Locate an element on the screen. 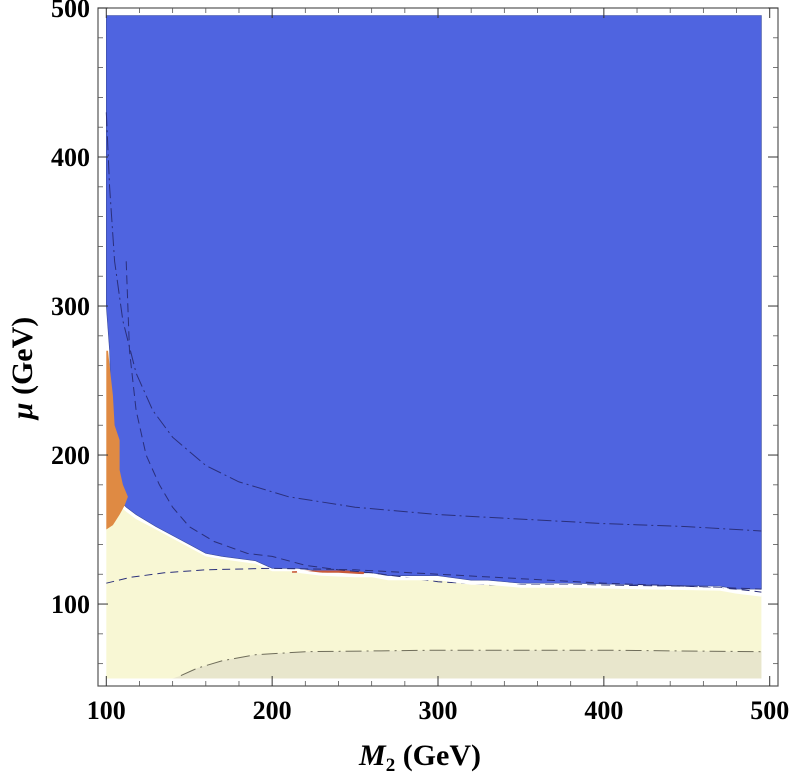  y-tick-label: 400 is located at coordinates (70, 157).